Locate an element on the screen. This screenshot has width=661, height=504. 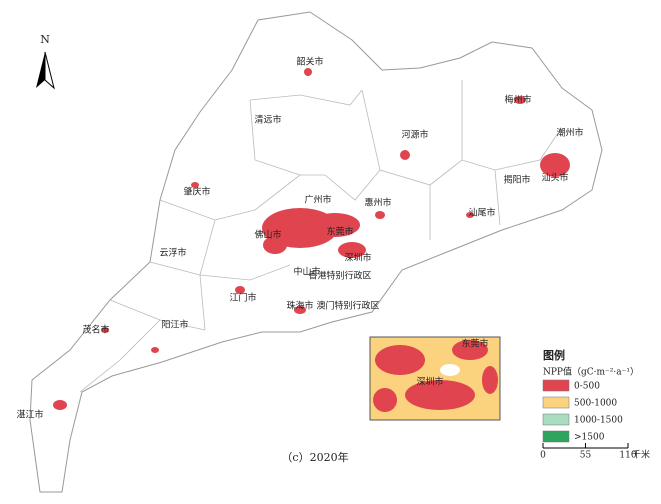
legend-title: 图例 is located at coordinates (554, 355).